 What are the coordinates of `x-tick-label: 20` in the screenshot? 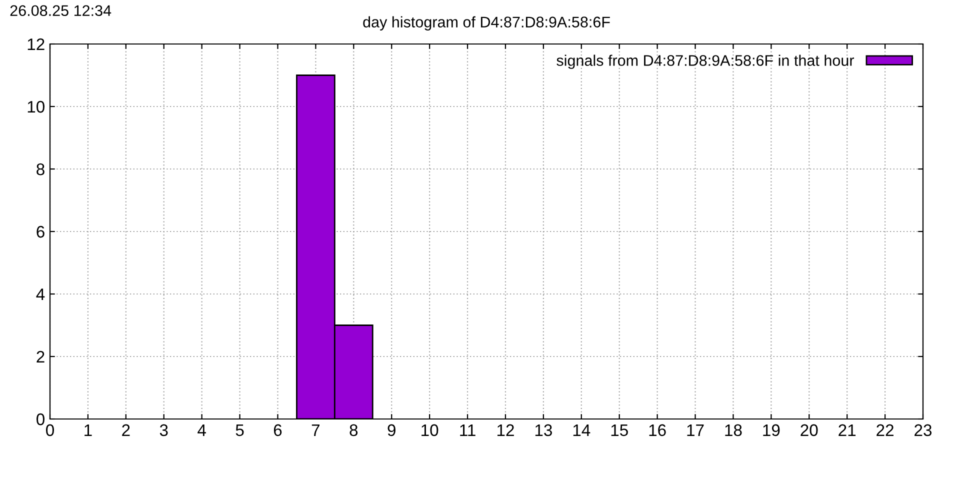 It's located at (809, 430).